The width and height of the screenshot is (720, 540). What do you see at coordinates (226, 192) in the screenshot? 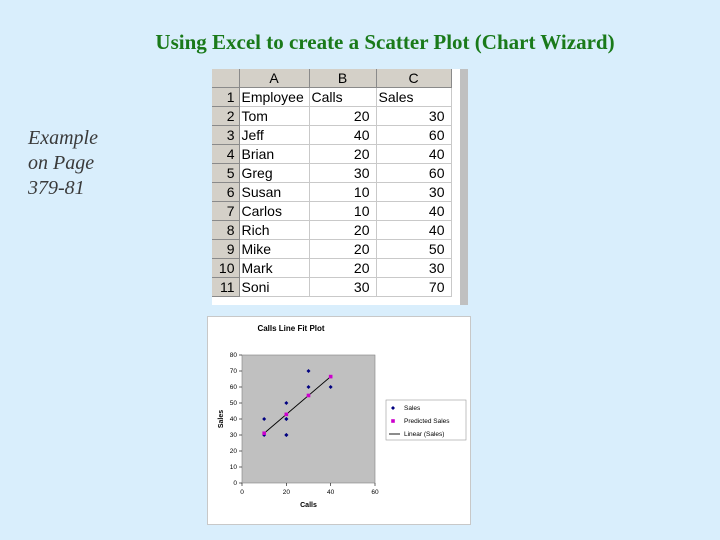
I see `row-header: 6` at bounding box center [226, 192].